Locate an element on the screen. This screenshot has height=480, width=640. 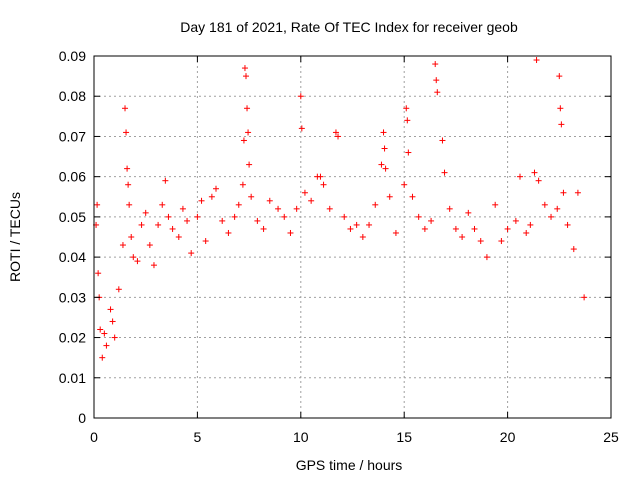
x-tick-label: 10 is located at coordinates (301, 437).